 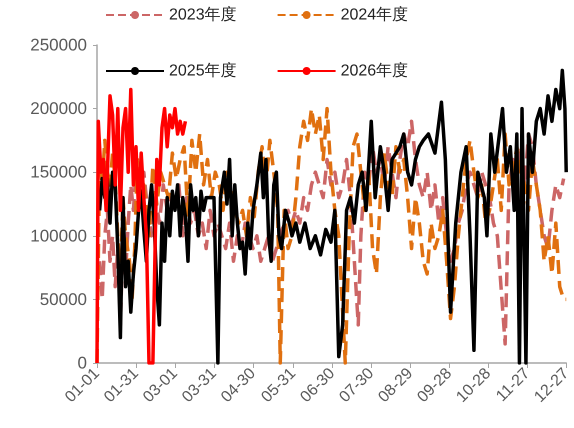 I want to click on y-tick-label: 100000, so click(x=58, y=236).